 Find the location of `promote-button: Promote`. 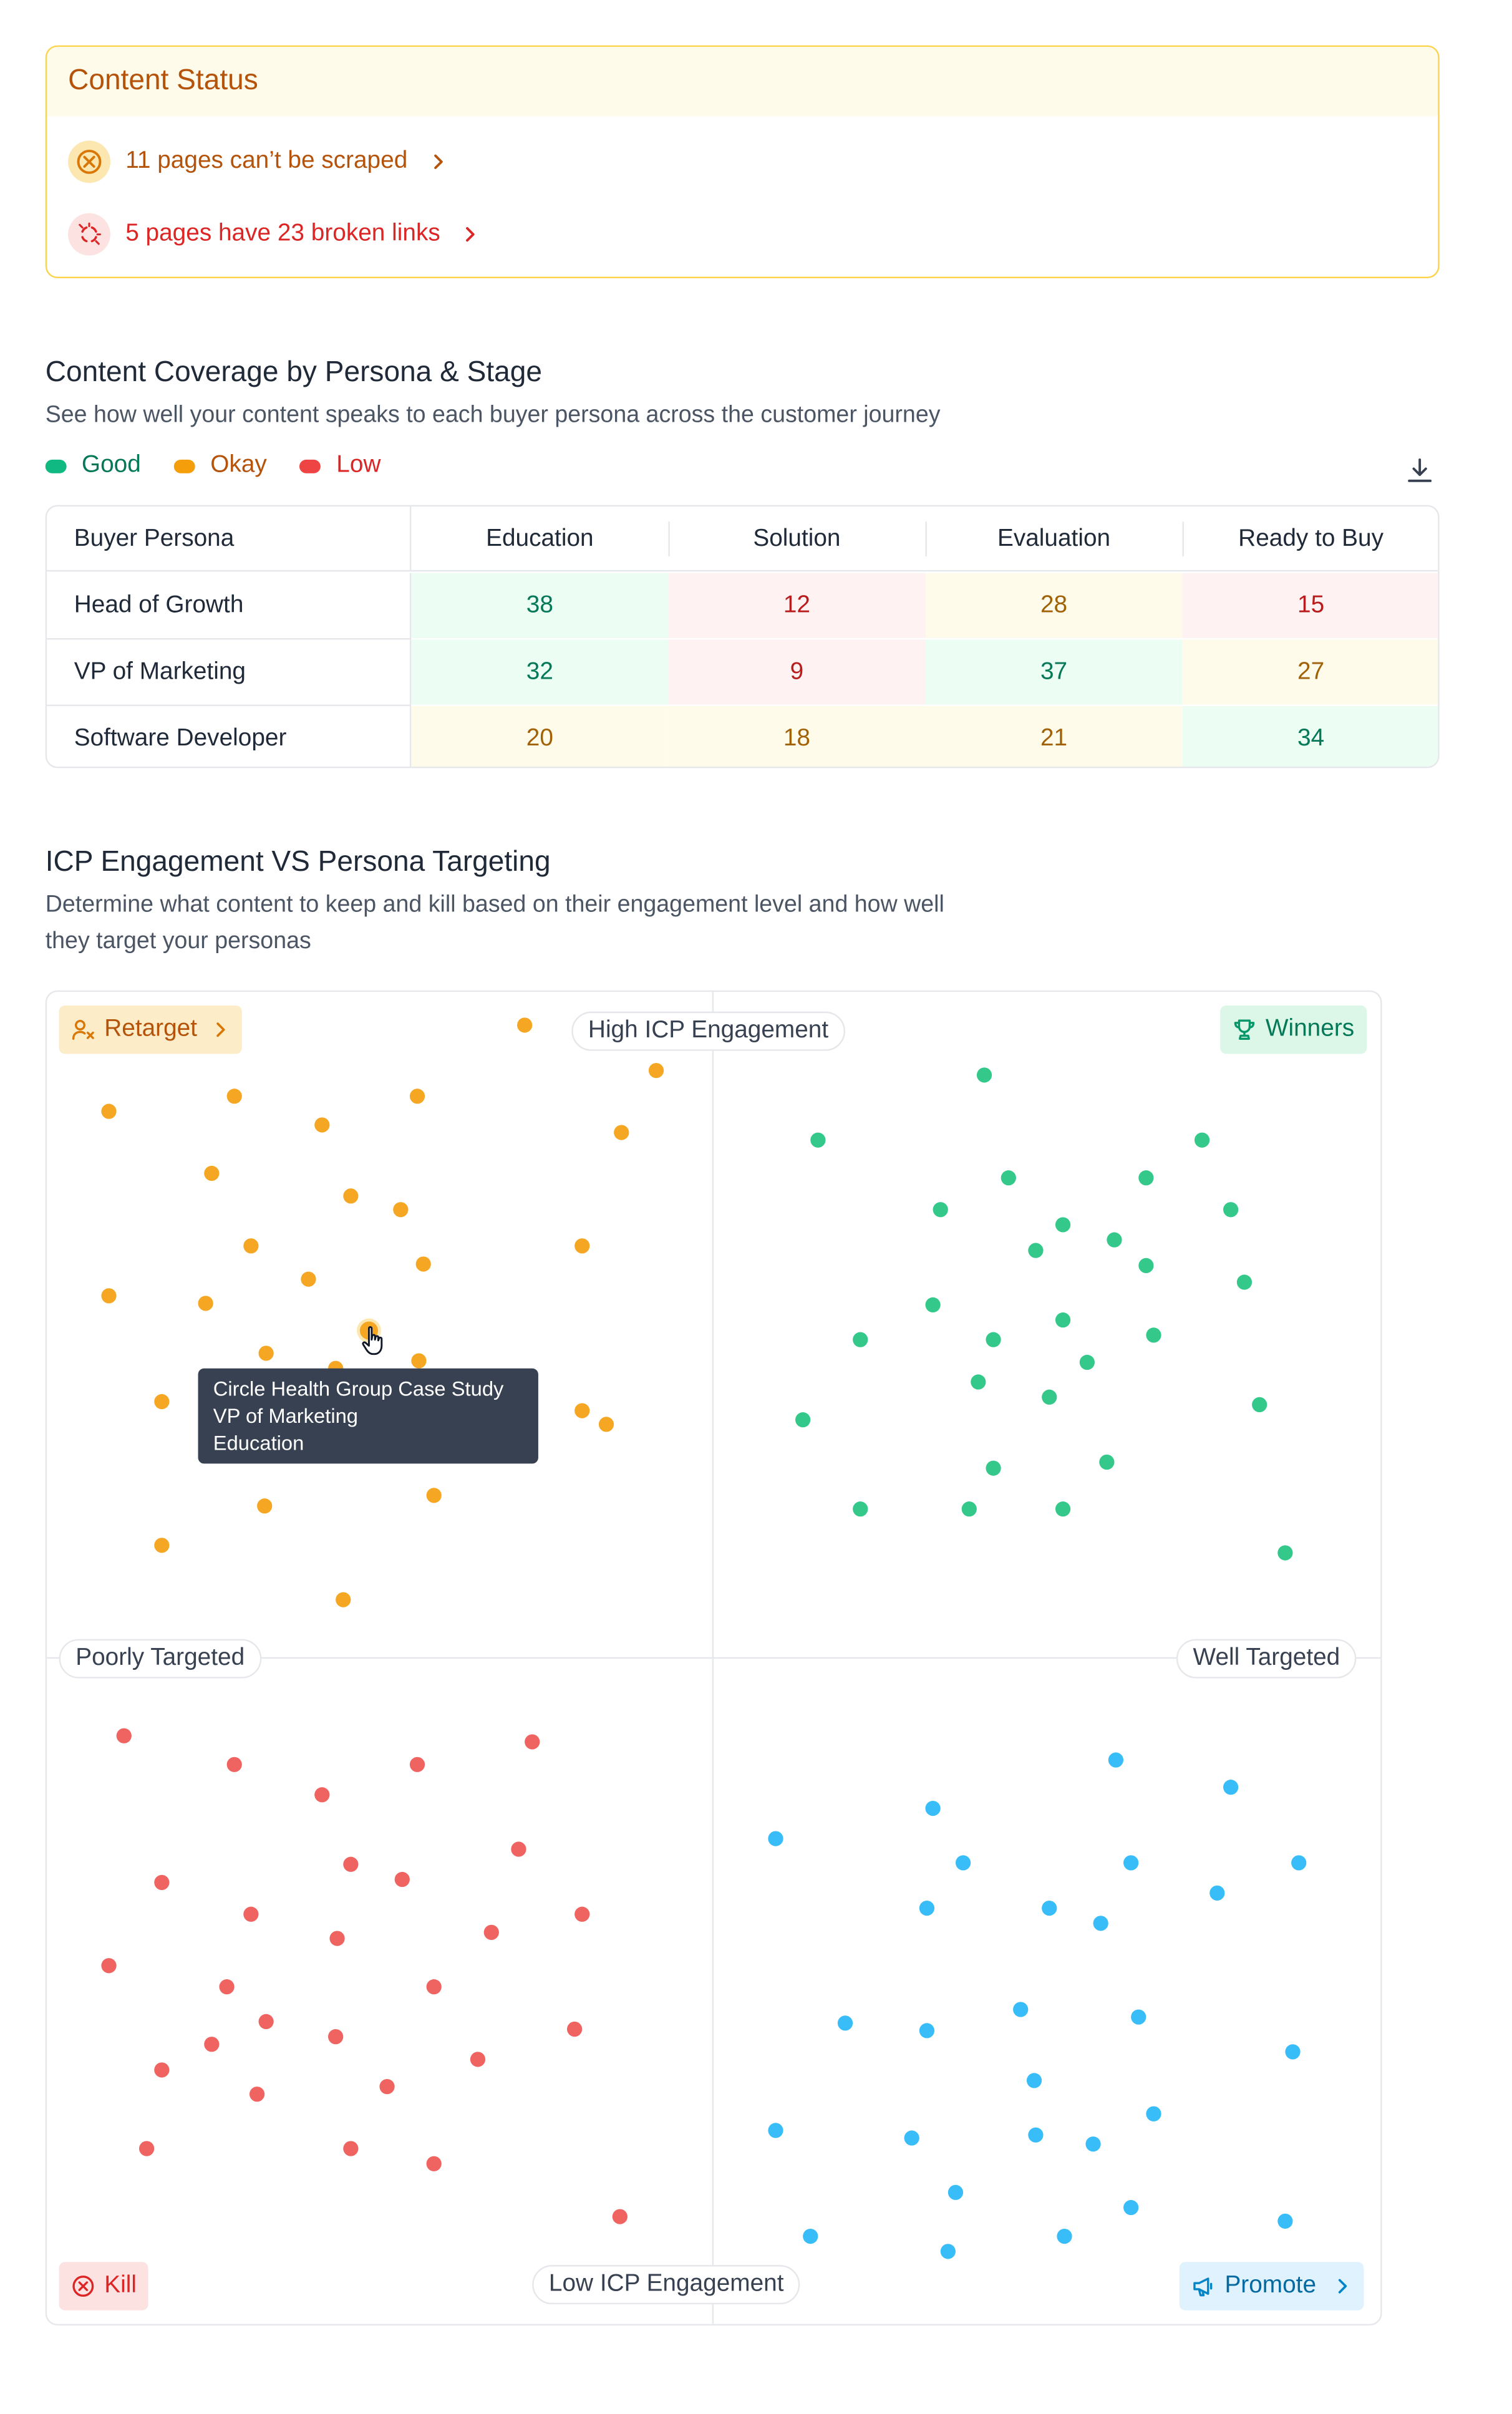

promote-button: Promote is located at coordinates (1272, 2286).